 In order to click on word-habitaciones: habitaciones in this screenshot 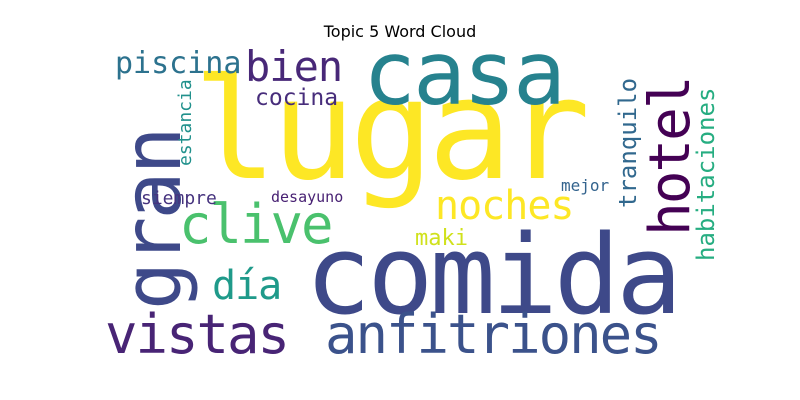, I will do `click(706, 174)`.